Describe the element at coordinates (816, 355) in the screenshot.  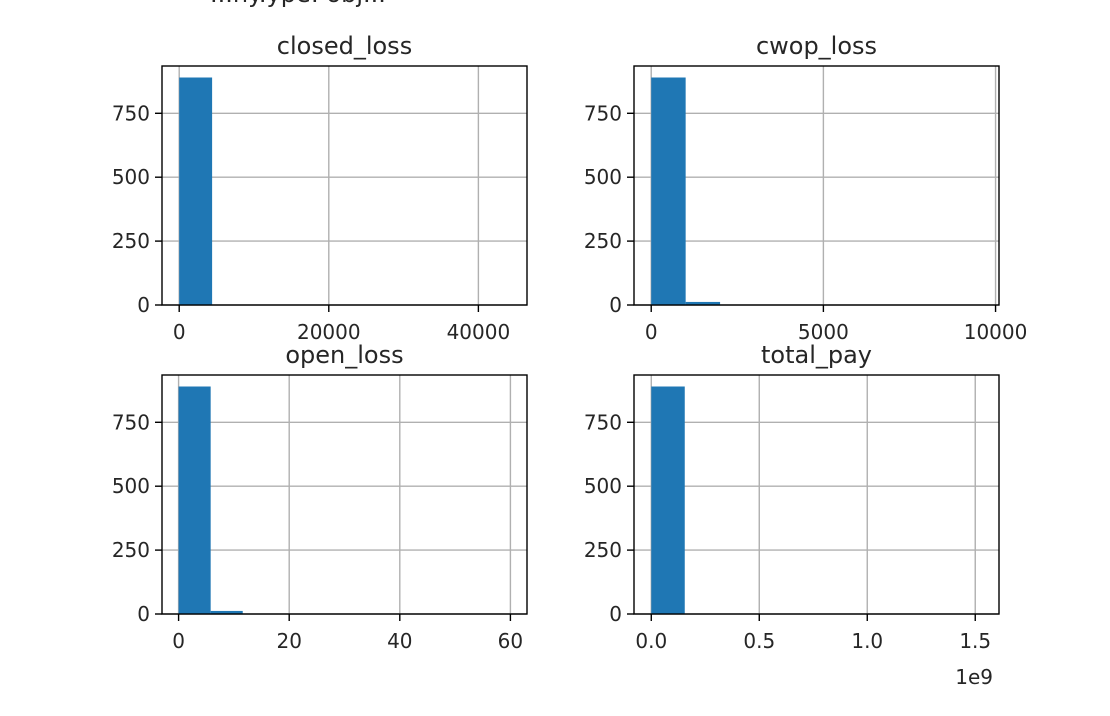
I see `subplot-title: total_pay` at that location.